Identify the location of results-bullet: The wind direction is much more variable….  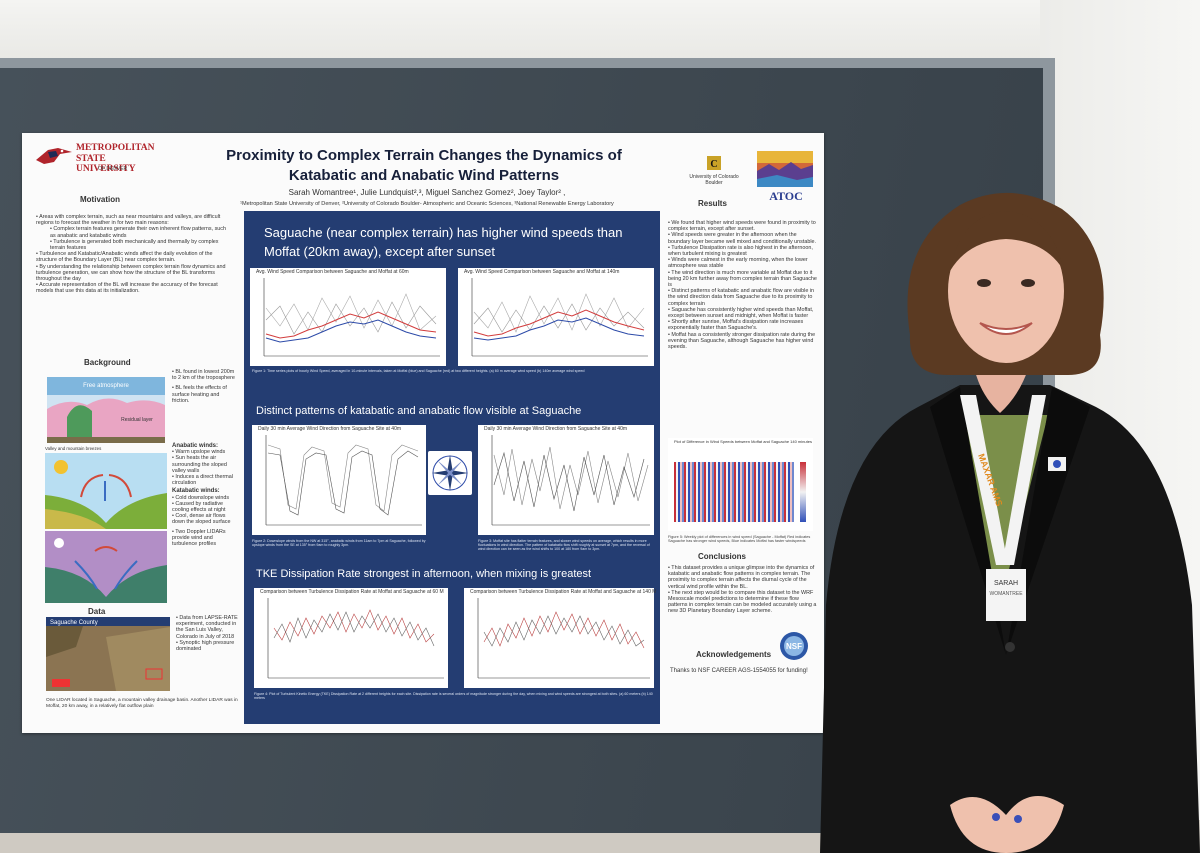
(743, 279).